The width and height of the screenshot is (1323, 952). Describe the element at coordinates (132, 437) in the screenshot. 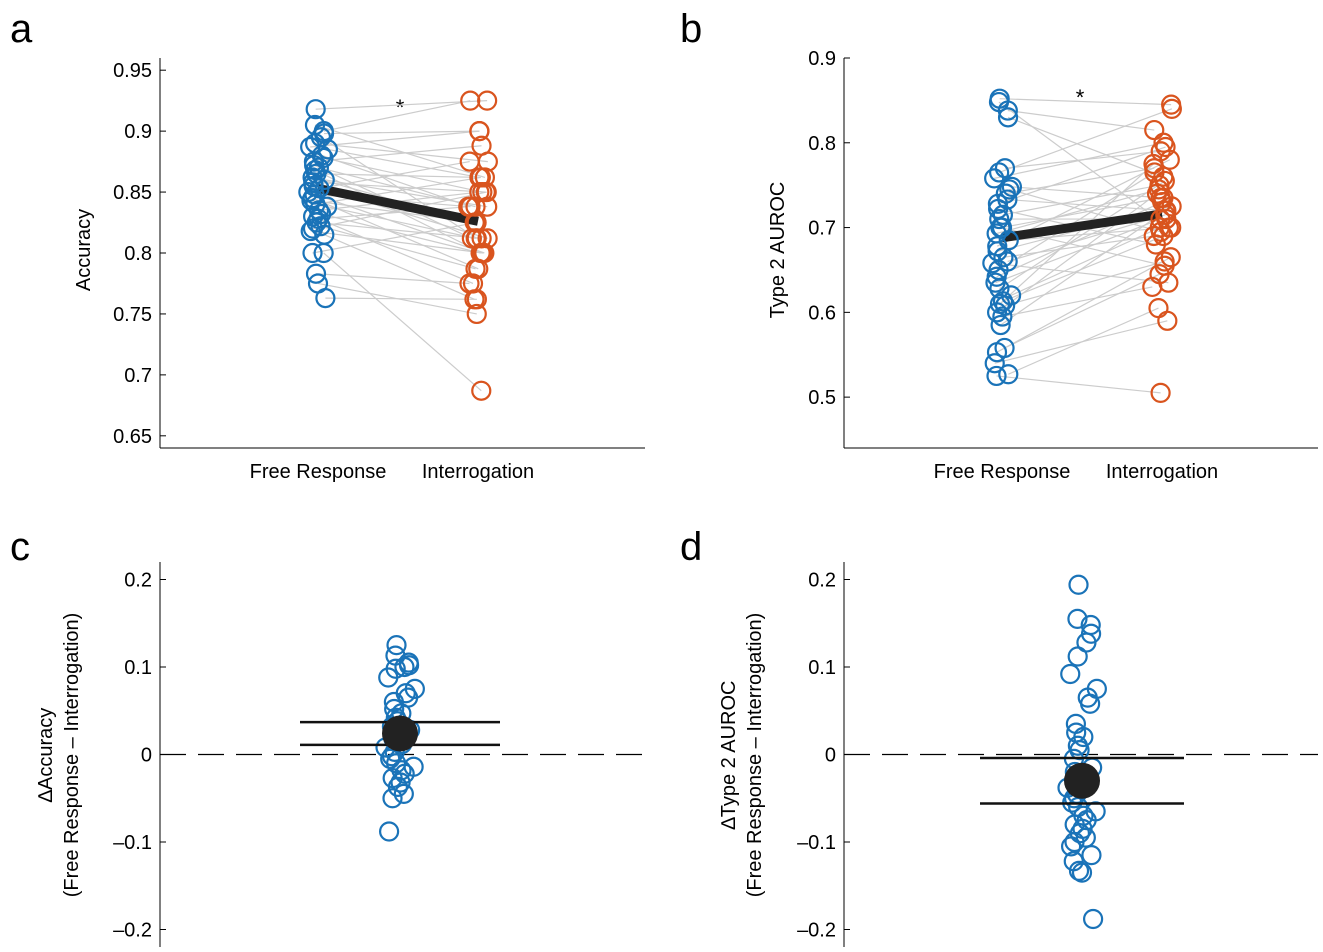

I see `y-tick-label: 0.65` at that location.